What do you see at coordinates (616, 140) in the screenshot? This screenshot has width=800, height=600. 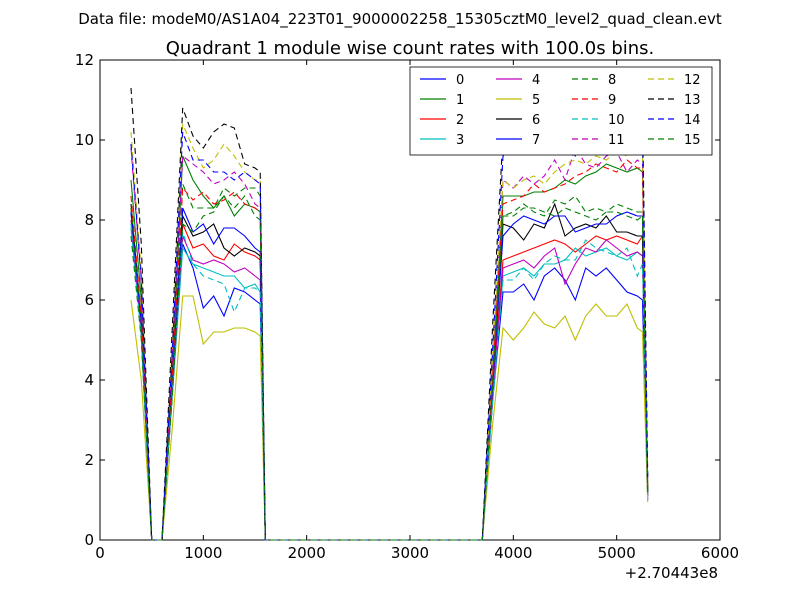 I see `legend-label-11: 11` at bounding box center [616, 140].